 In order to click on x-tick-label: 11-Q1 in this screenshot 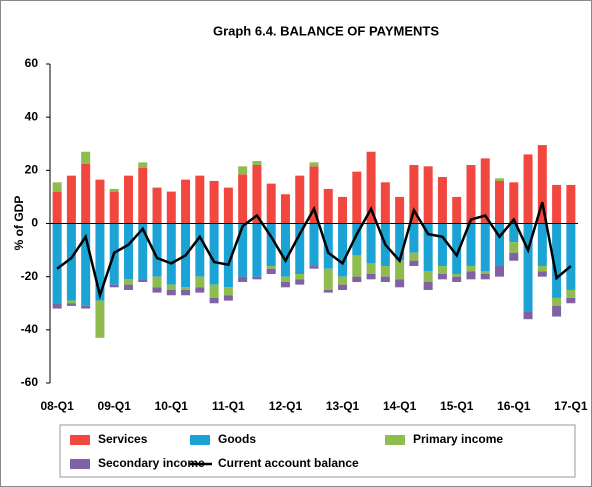, I will do `click(228, 406)`.